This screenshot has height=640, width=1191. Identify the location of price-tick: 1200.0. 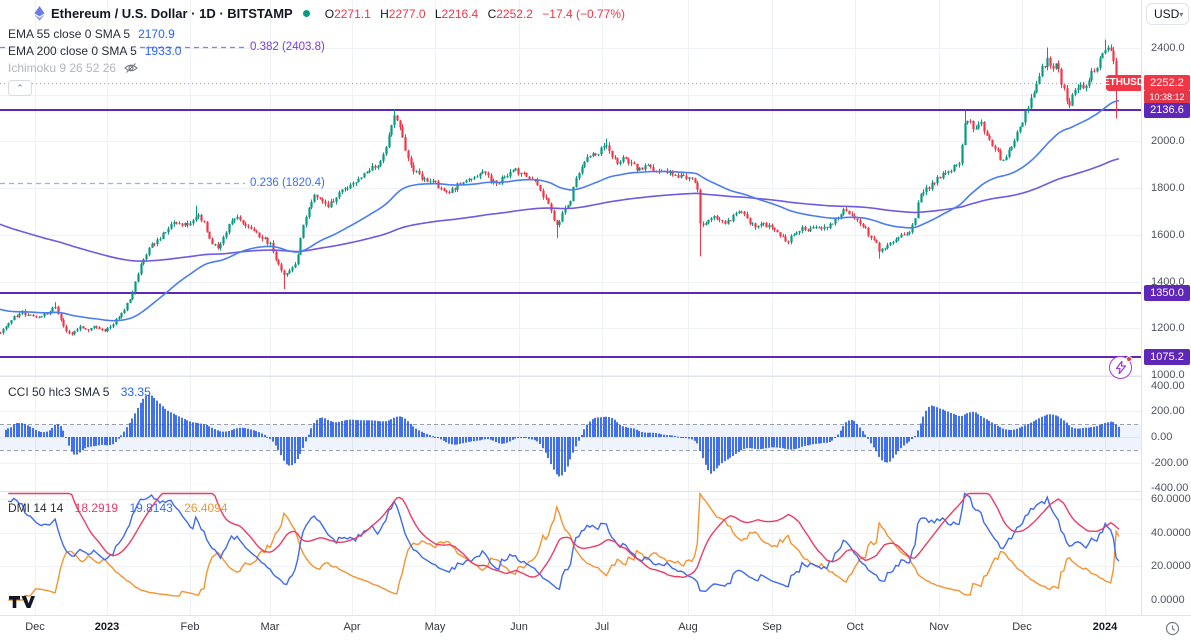
(1168, 328).